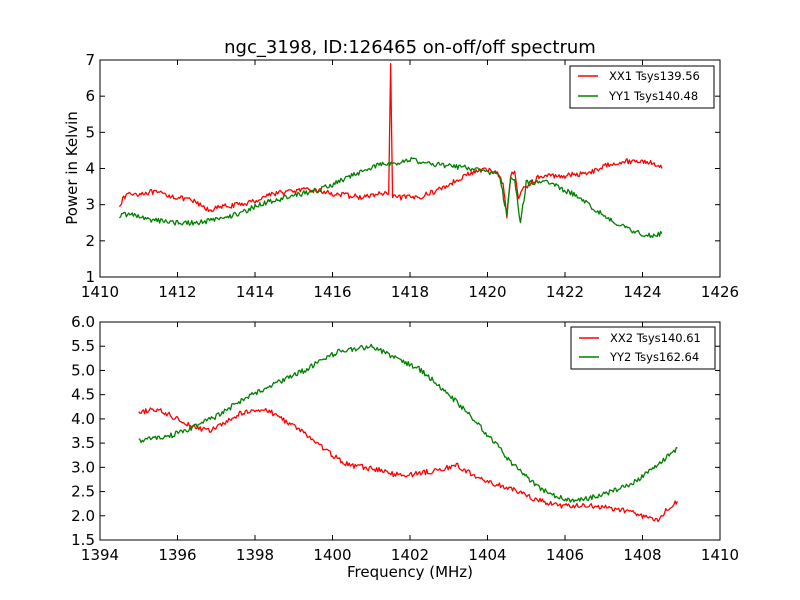 This screenshot has height=600, width=800. I want to click on bottom-x-tick-label-1398: 1398, so click(255, 555).